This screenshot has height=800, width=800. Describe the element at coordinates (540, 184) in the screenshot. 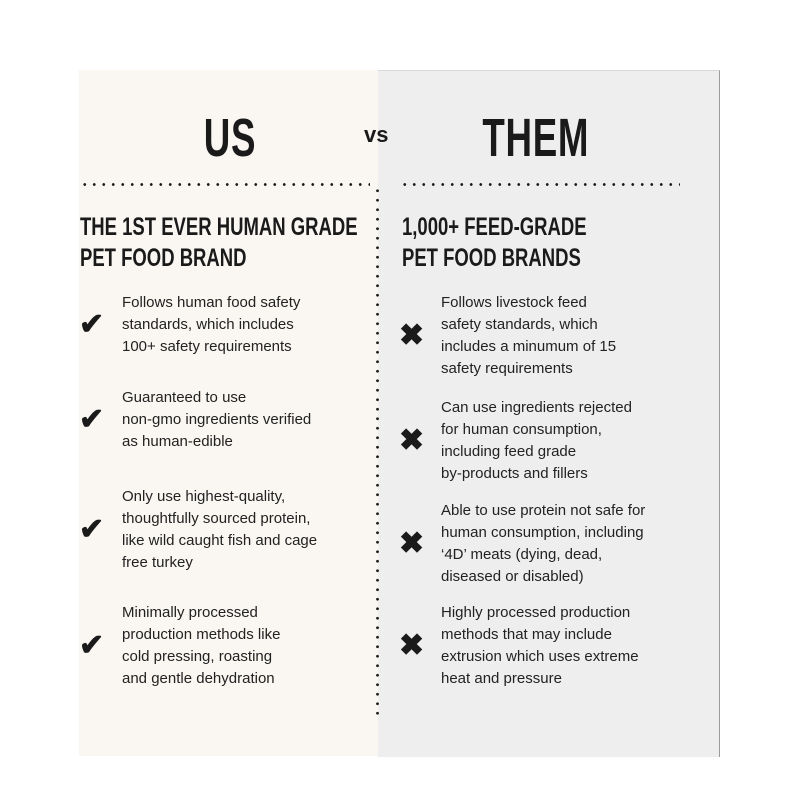

I see `them-divider` at that location.